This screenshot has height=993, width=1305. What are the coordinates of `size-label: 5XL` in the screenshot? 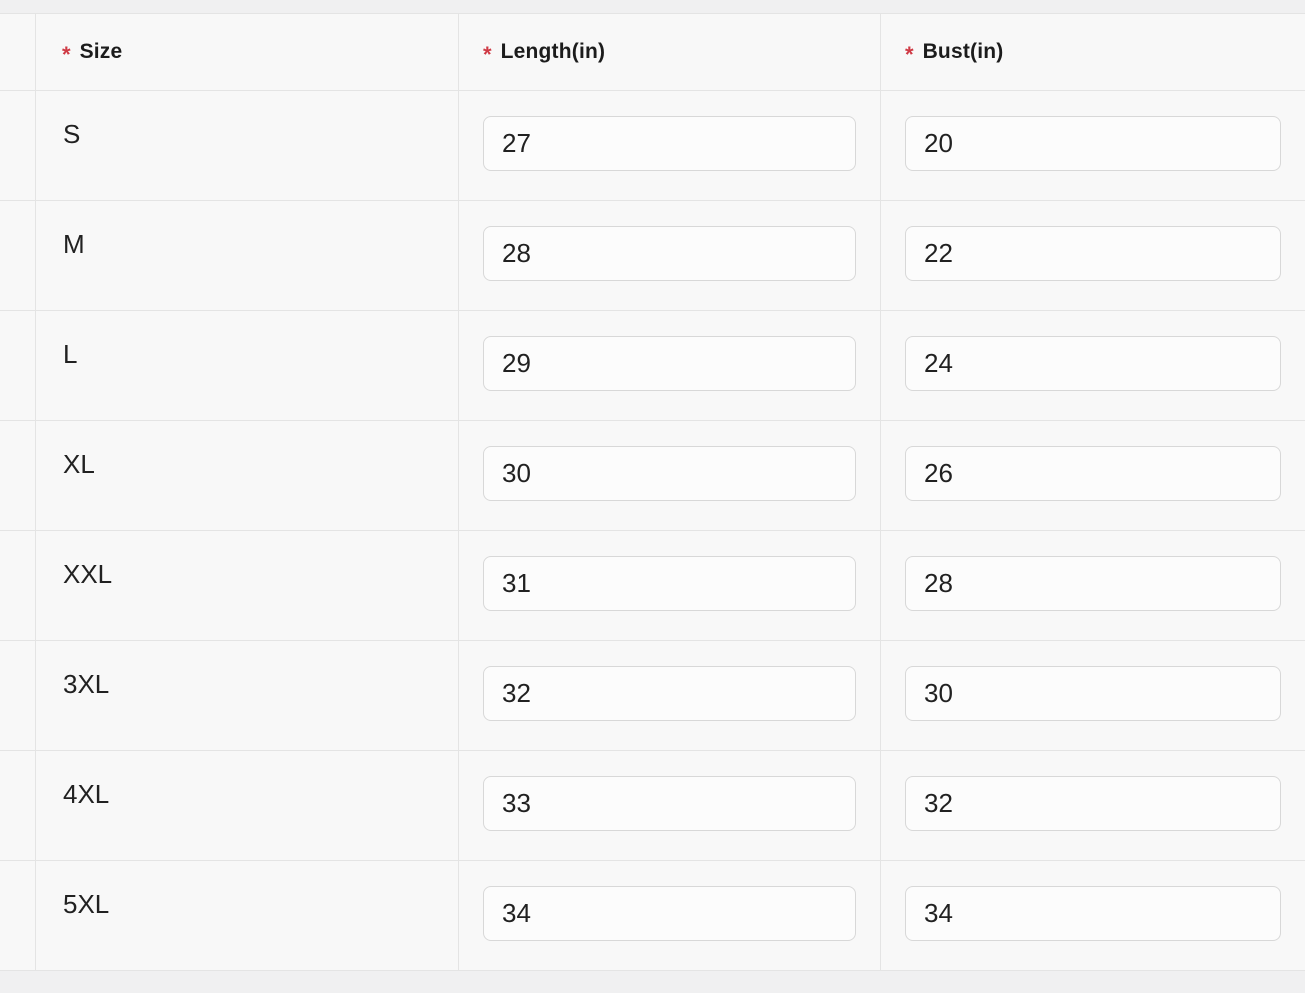 It's located at (86, 904).